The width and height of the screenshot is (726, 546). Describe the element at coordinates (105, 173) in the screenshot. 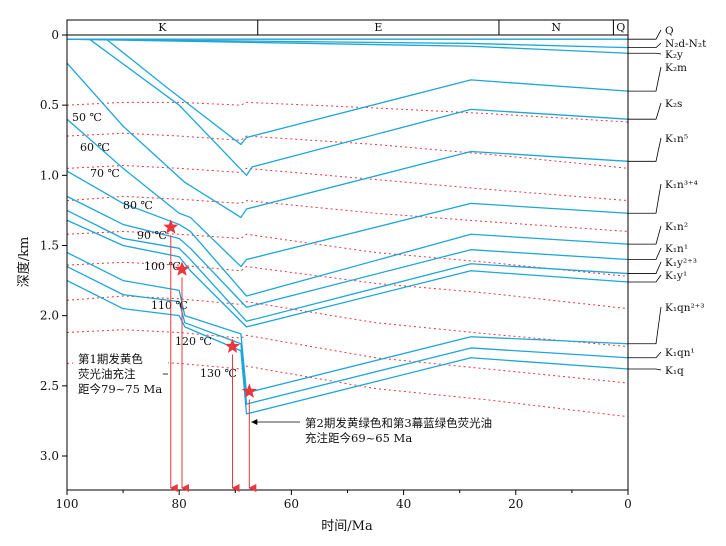

I see `isotherm-label: 70 ℃` at that location.